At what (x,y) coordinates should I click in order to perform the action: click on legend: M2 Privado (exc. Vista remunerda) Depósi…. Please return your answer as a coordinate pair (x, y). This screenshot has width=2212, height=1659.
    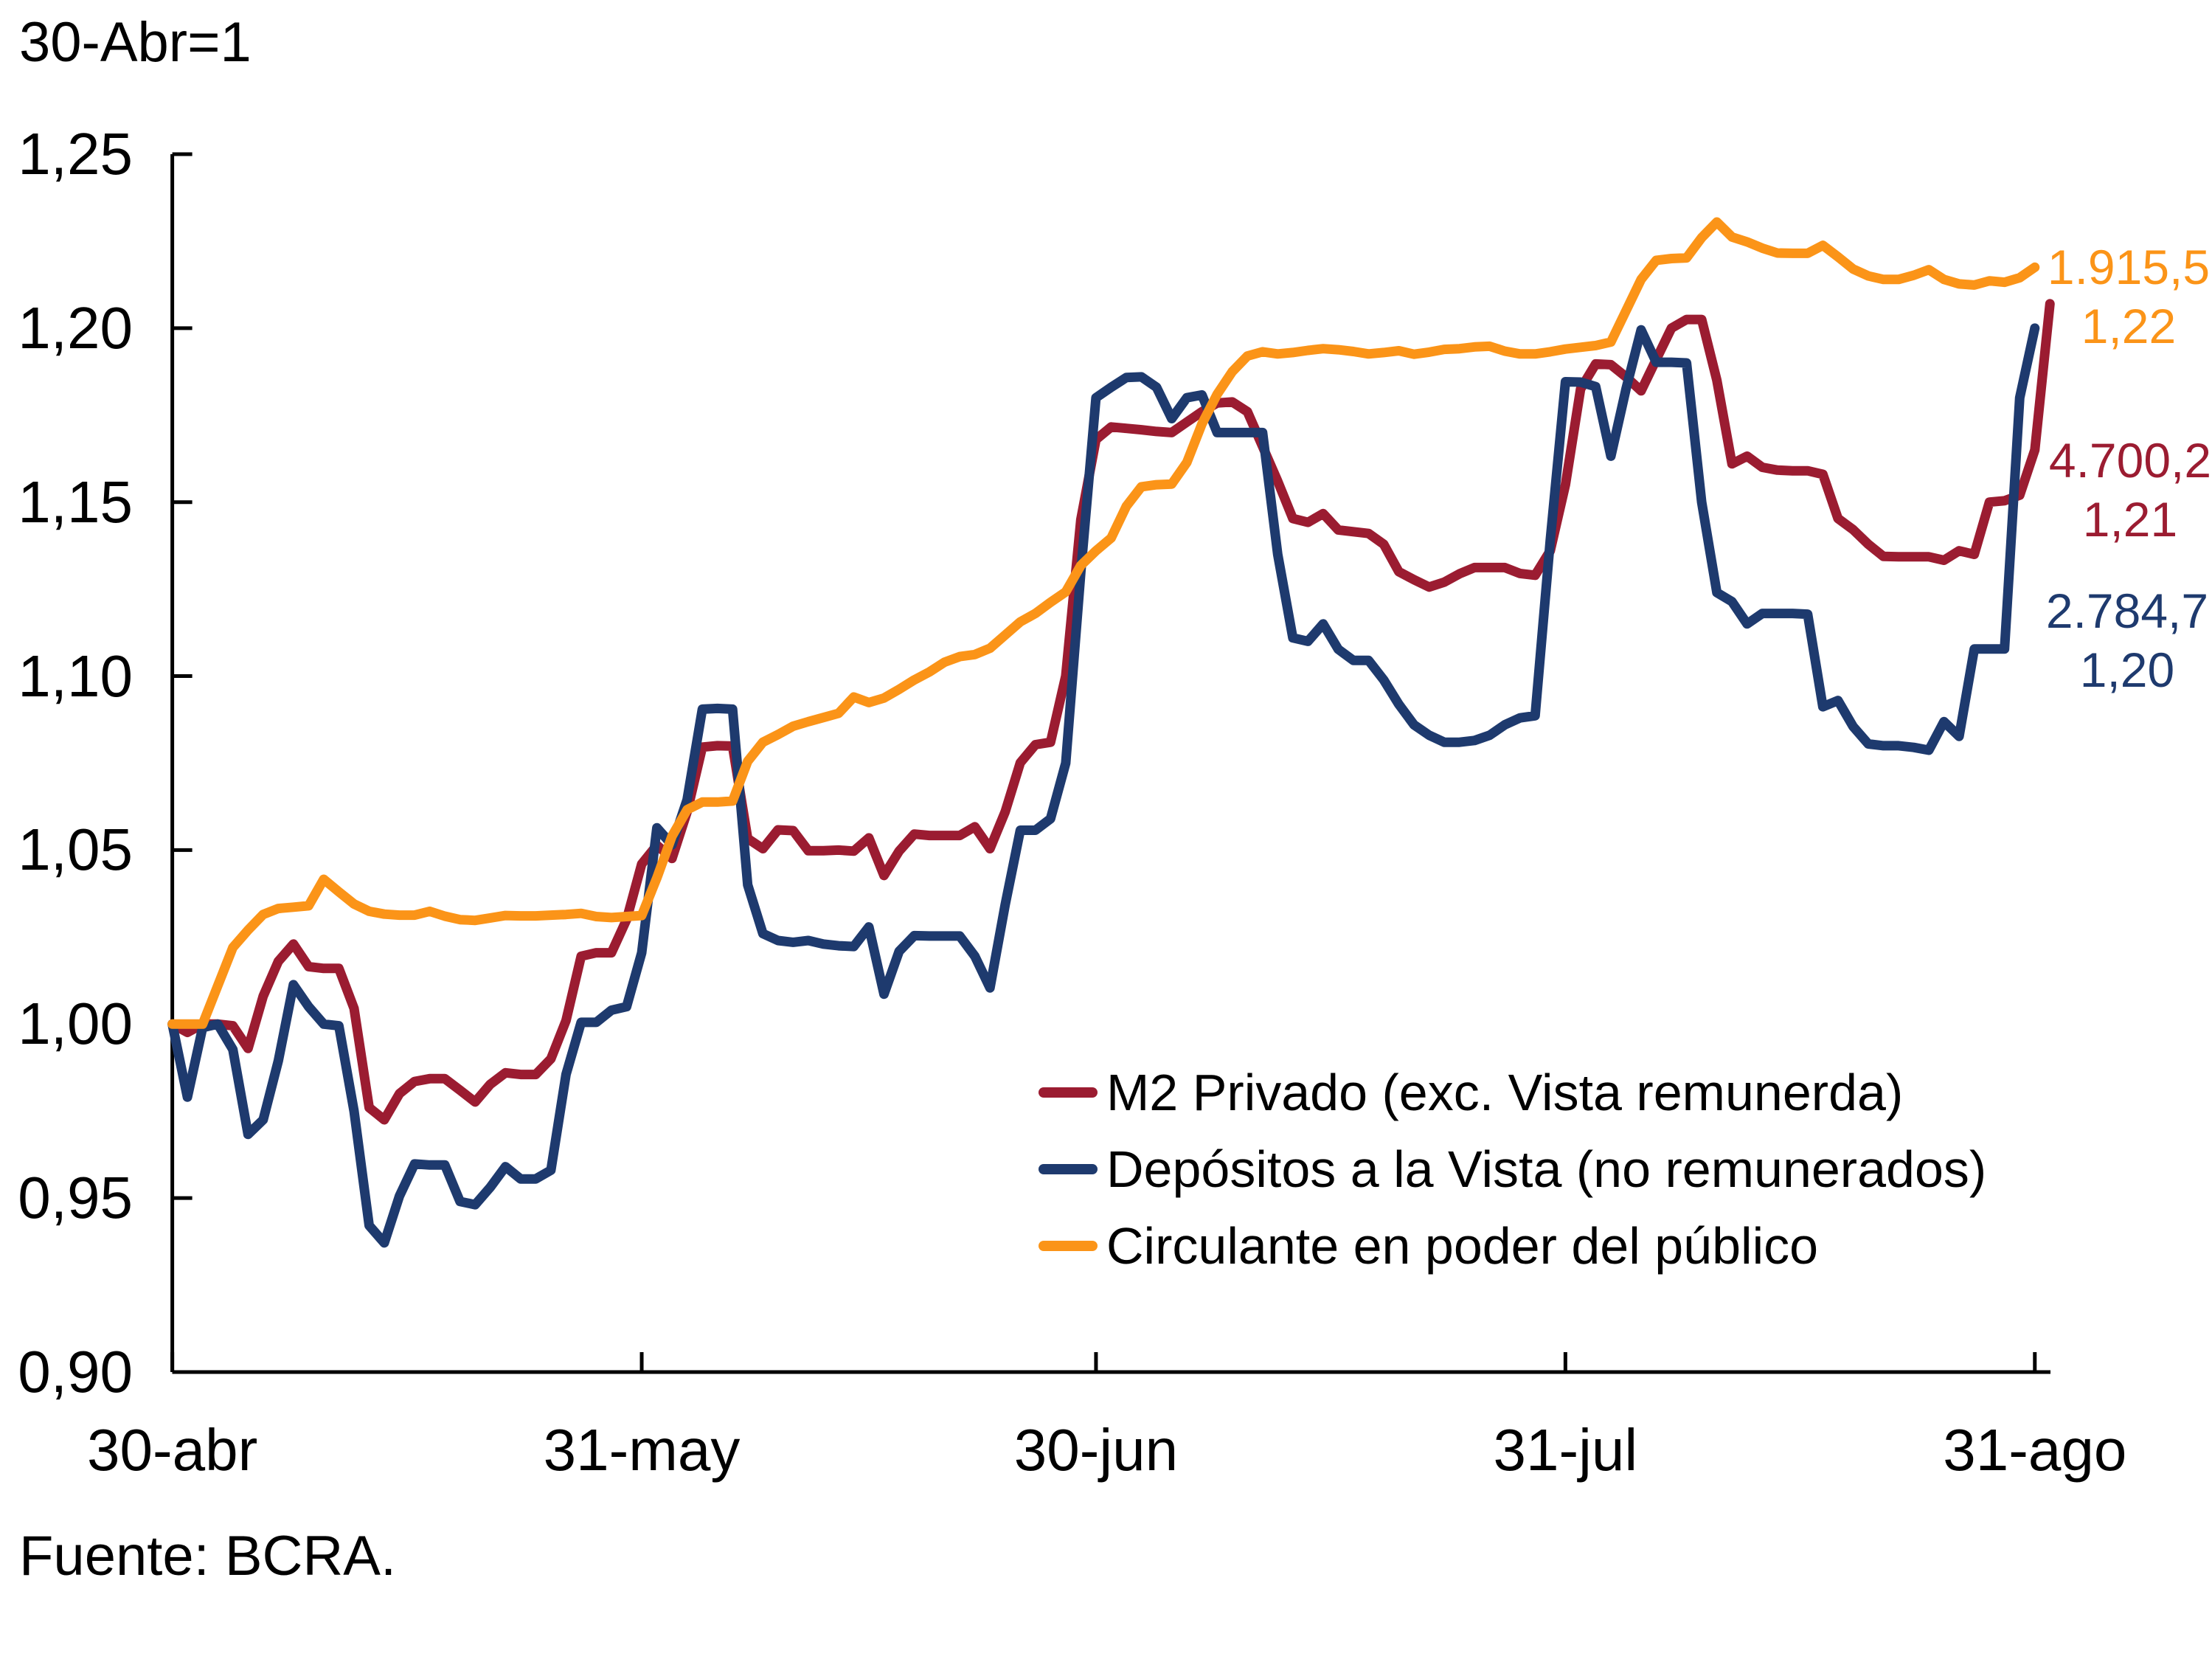
    Looking at the image, I should click on (1512, 1169).